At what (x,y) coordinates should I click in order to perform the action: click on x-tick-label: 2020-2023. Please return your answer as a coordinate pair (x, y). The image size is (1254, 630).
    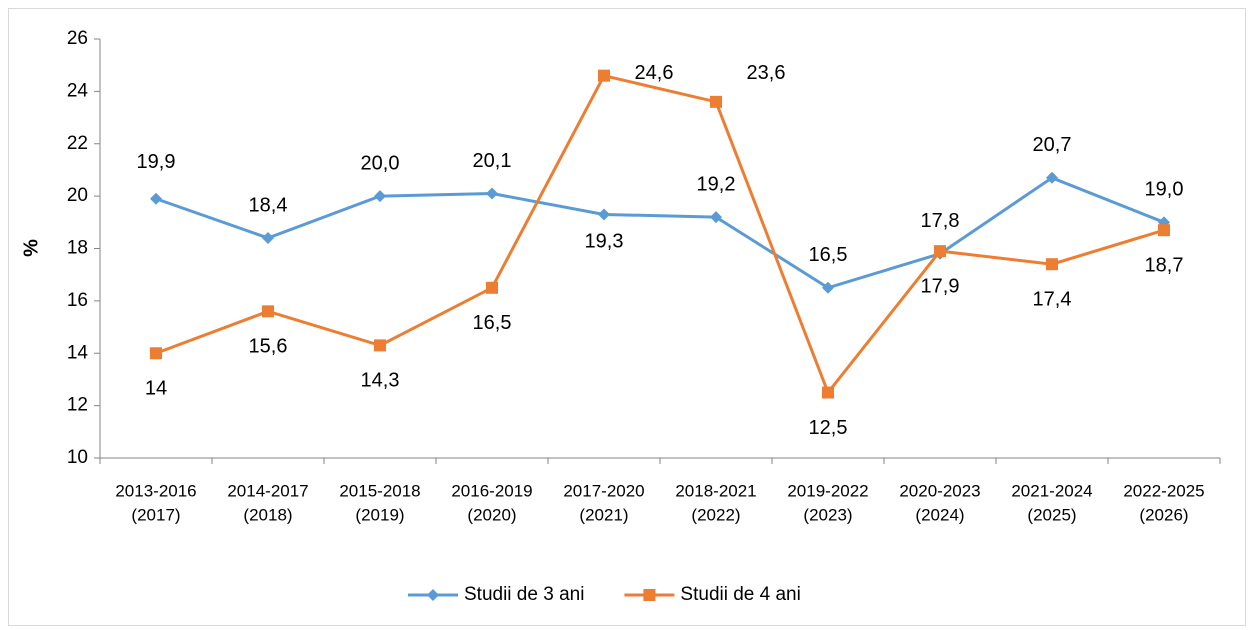
    Looking at the image, I should click on (939, 490).